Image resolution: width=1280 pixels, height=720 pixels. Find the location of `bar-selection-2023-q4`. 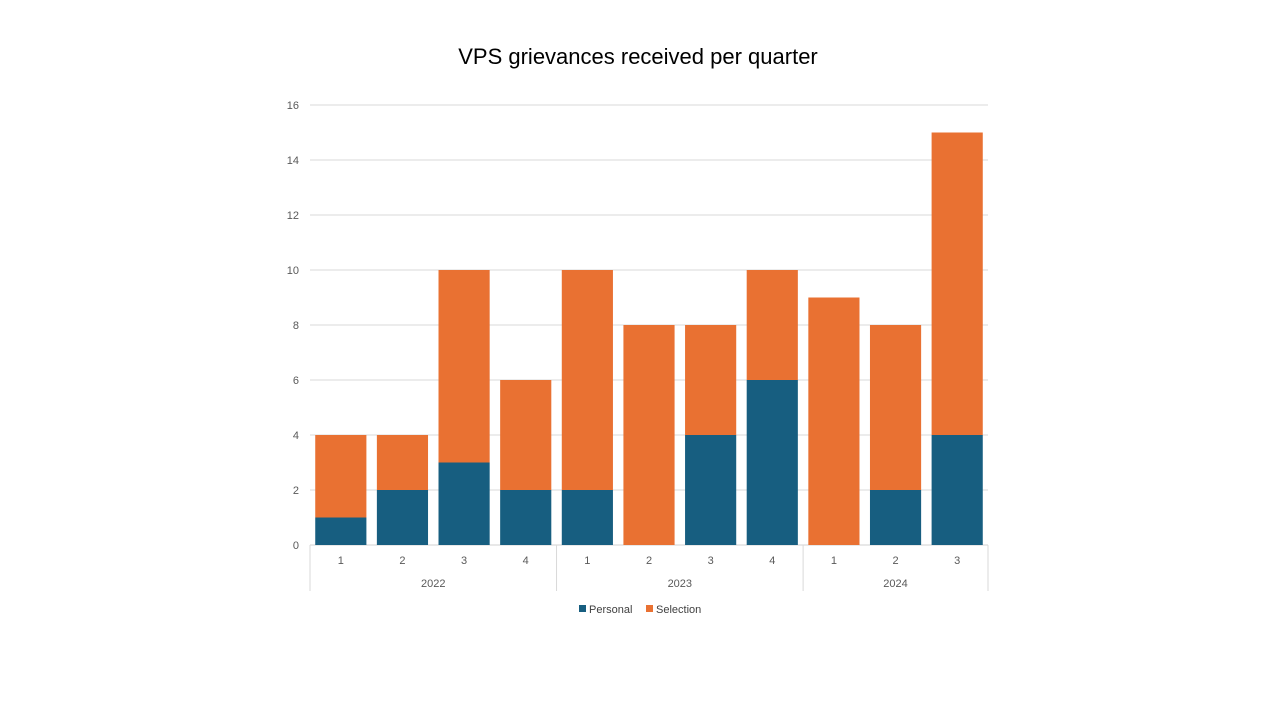

bar-selection-2023-q4 is located at coordinates (772, 325).